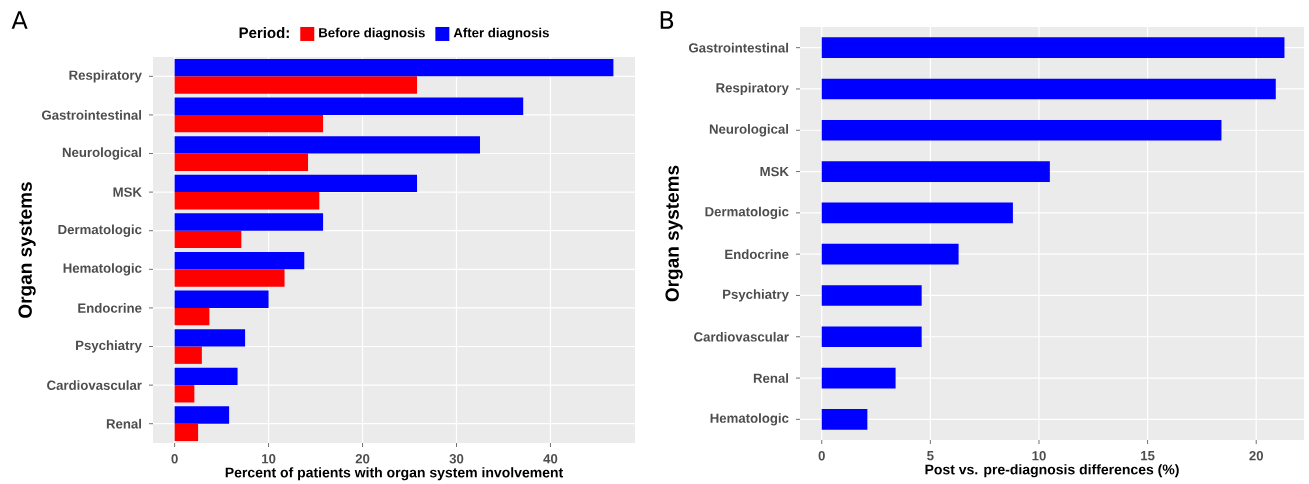 Image resolution: width=1309 pixels, height=484 pixels. What do you see at coordinates (501, 34) in the screenshot?
I see `legend-label: After diagnosis` at bounding box center [501, 34].